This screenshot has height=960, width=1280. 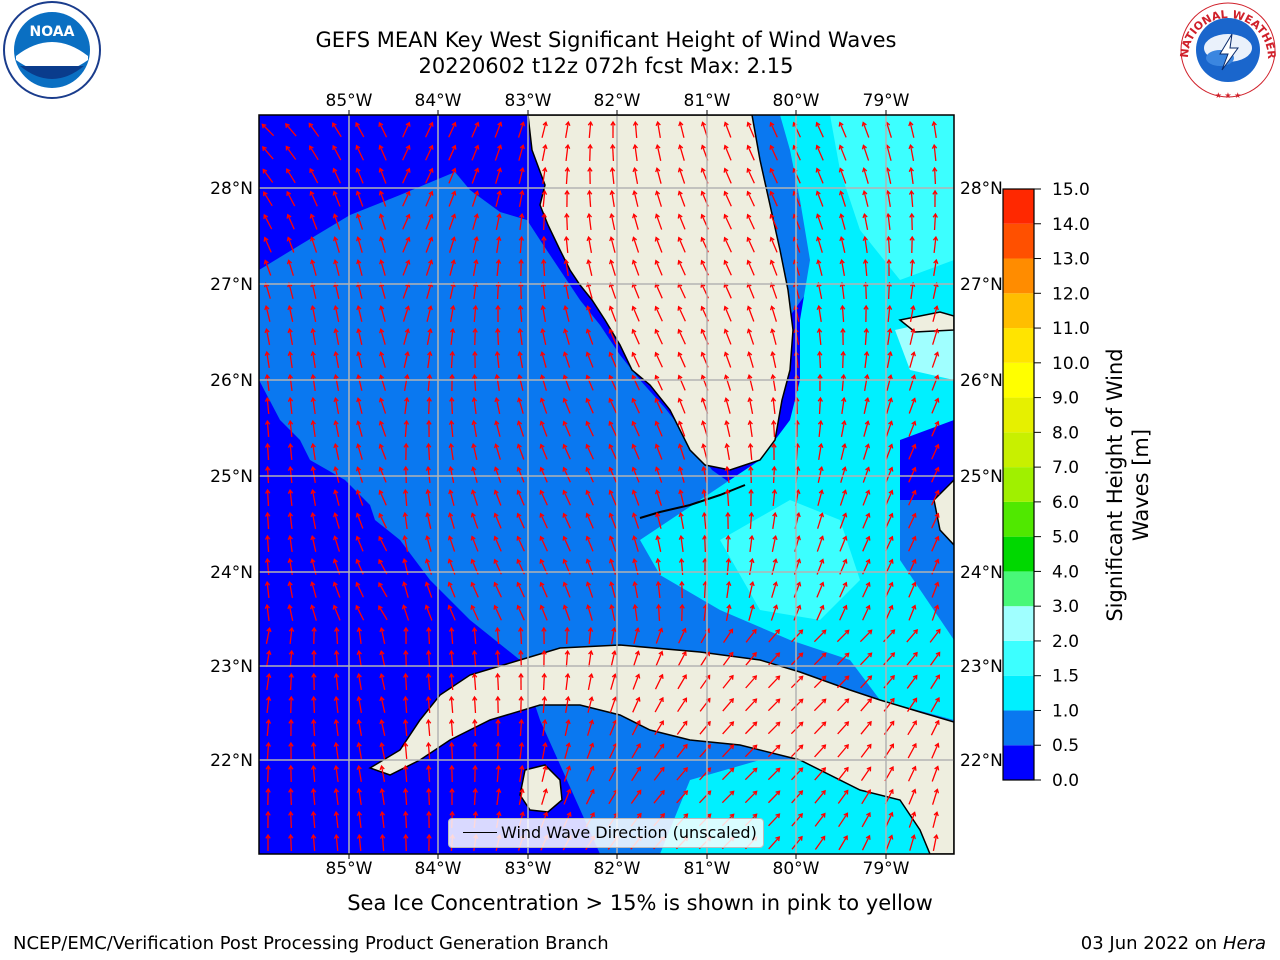 I want to click on colorbar-frame, so click(x=1018, y=484).